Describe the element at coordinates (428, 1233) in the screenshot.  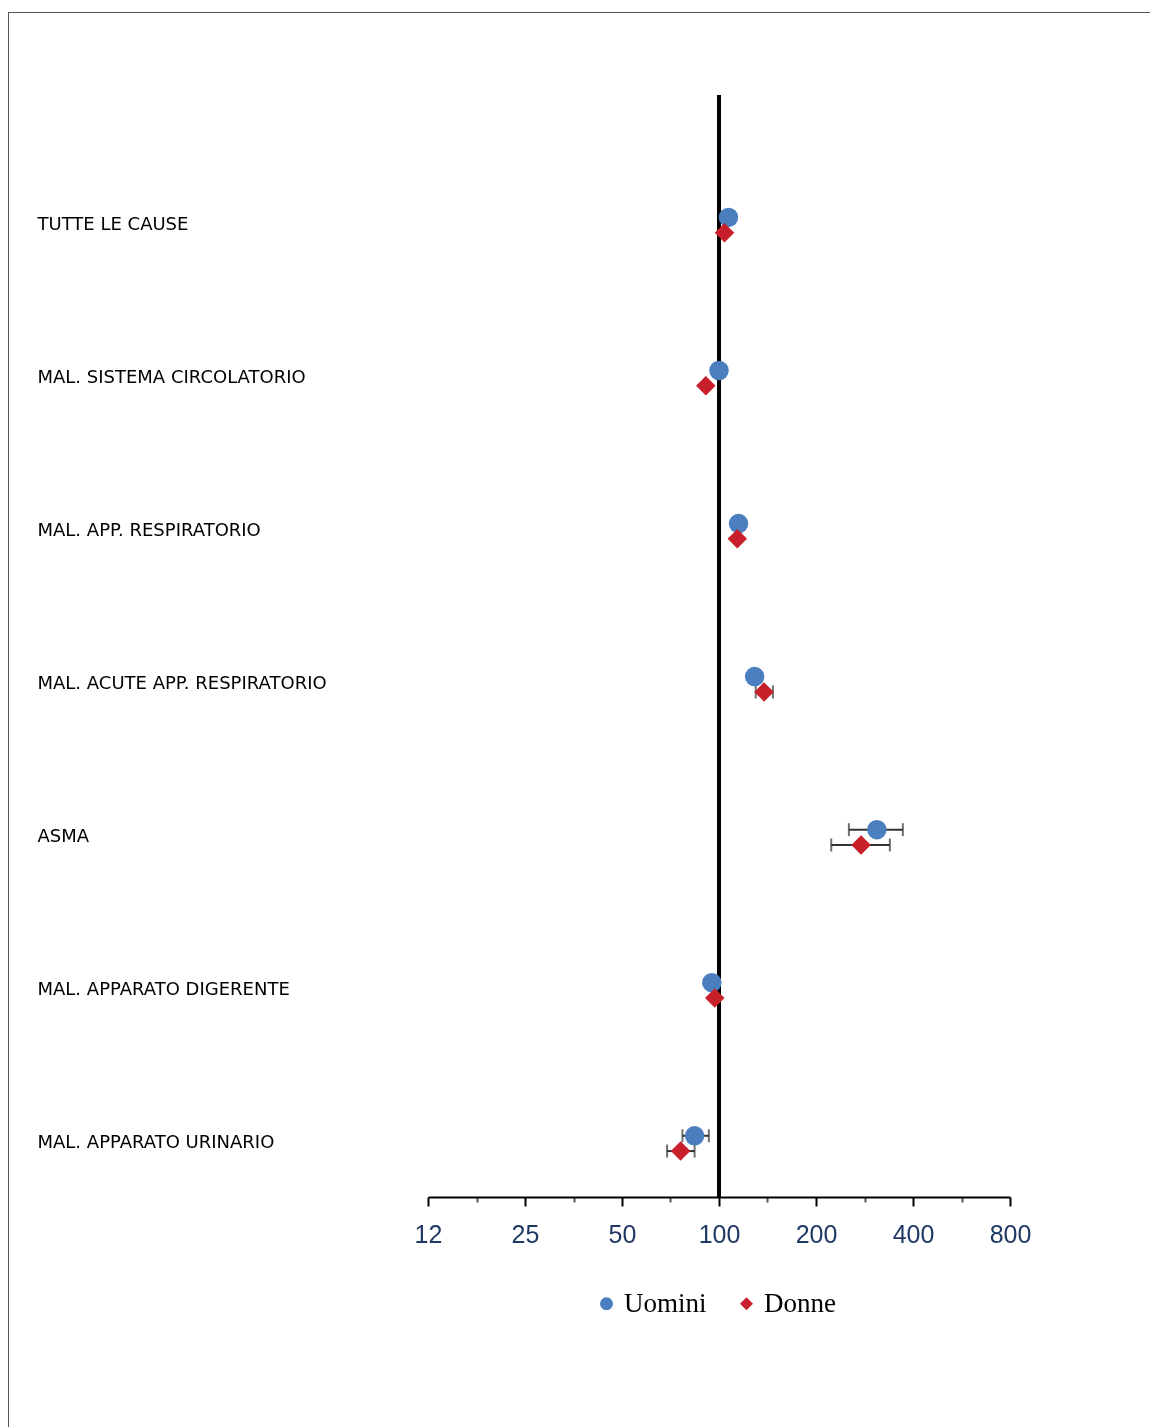
I see `x-tick-label: 12` at that location.